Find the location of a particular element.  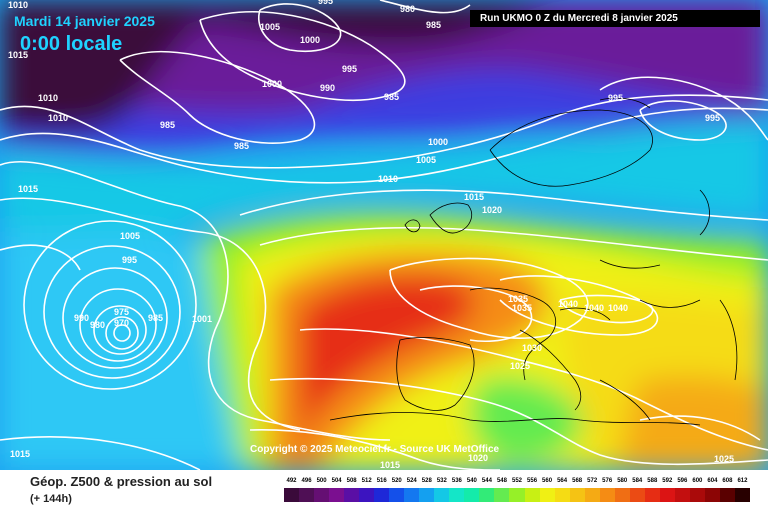

scale-label: 540 is located at coordinates (471, 481).